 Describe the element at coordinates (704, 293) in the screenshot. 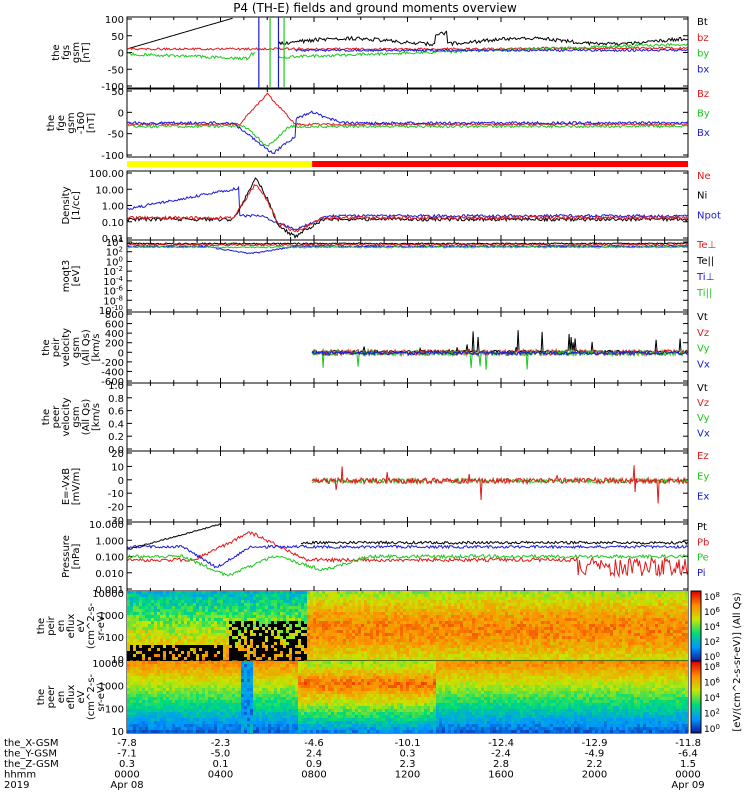

I see `legend-ti: Ti||` at that location.